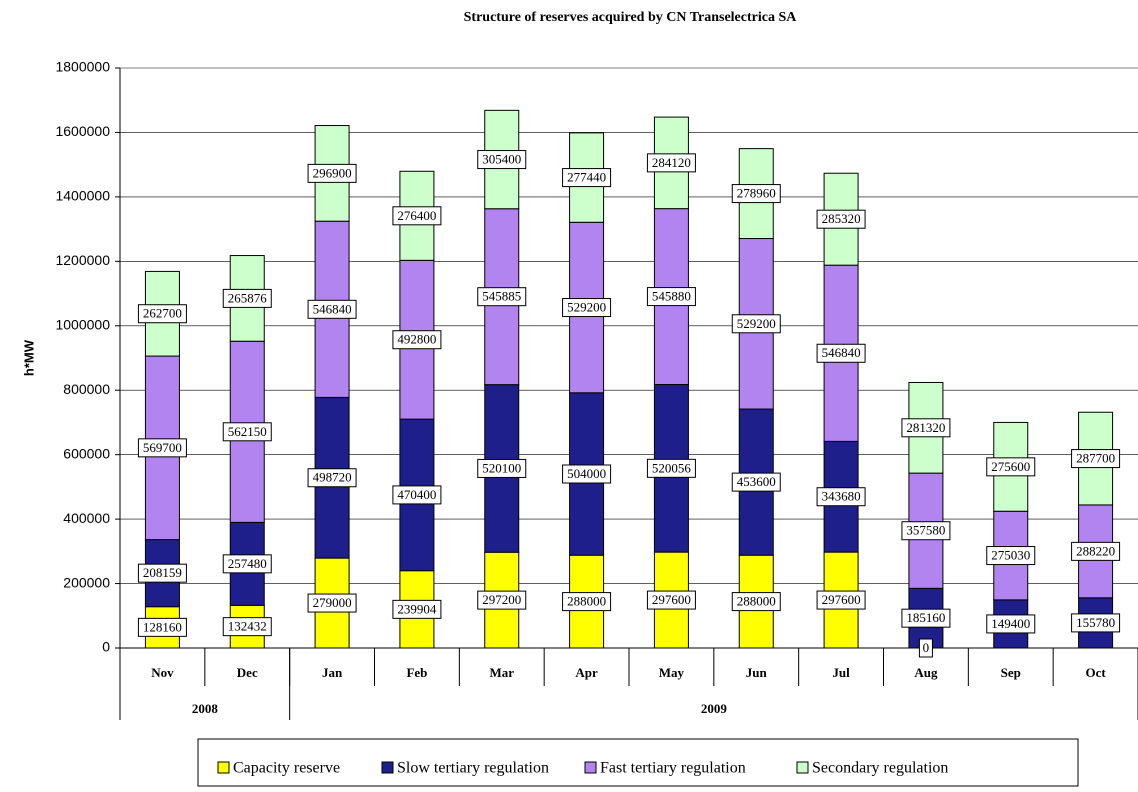 Image resolution: width=1138 pixels, height=792 pixels. Describe the element at coordinates (162, 672) in the screenshot. I see `x-tick-label: Nov` at that location.